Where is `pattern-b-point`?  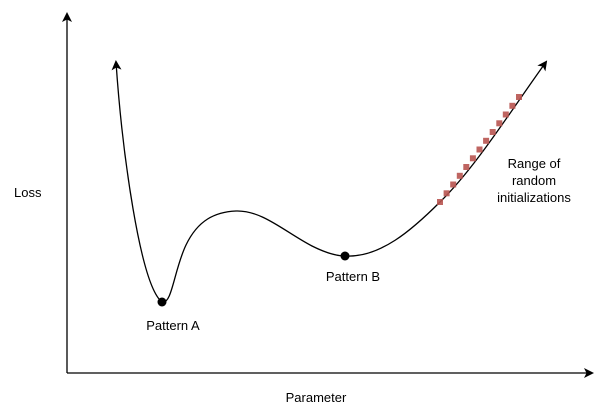 pattern-b-point is located at coordinates (345, 256).